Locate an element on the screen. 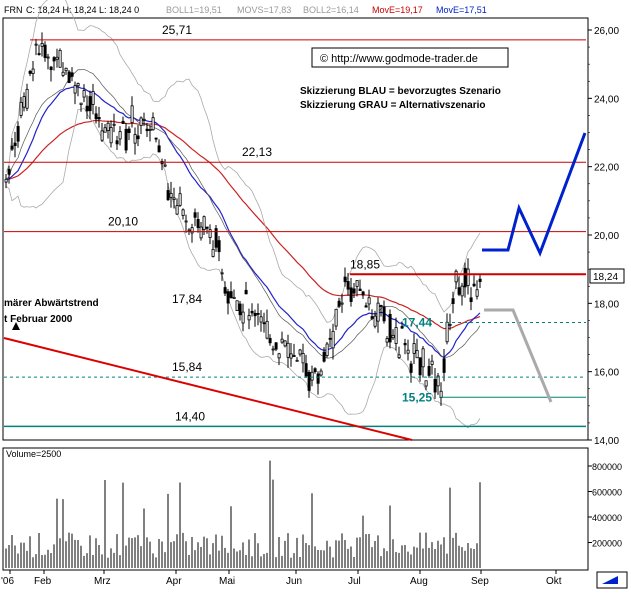 The width and height of the screenshot is (631, 595). volume-axis: 200000 400000 600000 800000 is located at coordinates (605, 505).